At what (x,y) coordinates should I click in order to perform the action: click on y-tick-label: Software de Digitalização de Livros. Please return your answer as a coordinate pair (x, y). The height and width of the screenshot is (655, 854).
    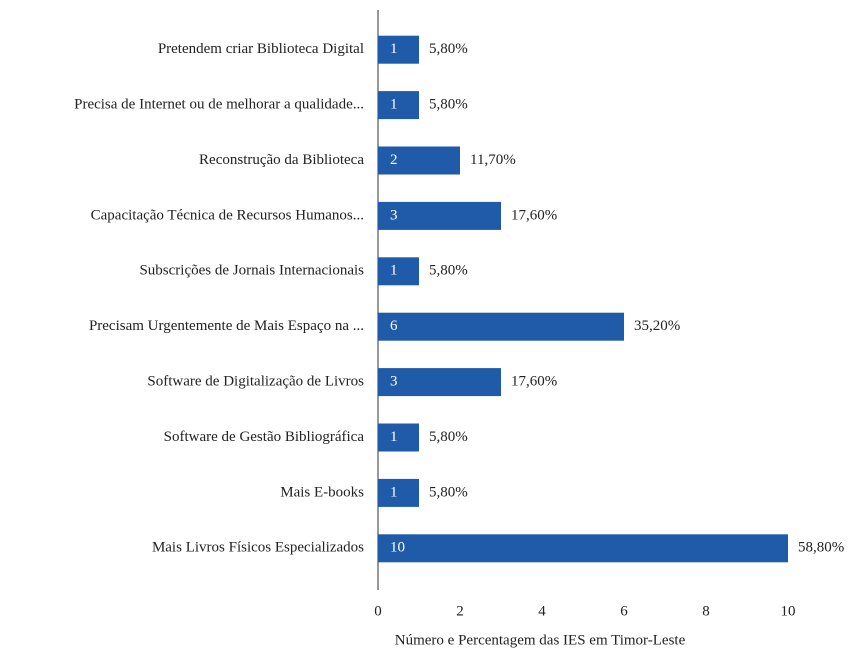
    Looking at the image, I should click on (255, 382).